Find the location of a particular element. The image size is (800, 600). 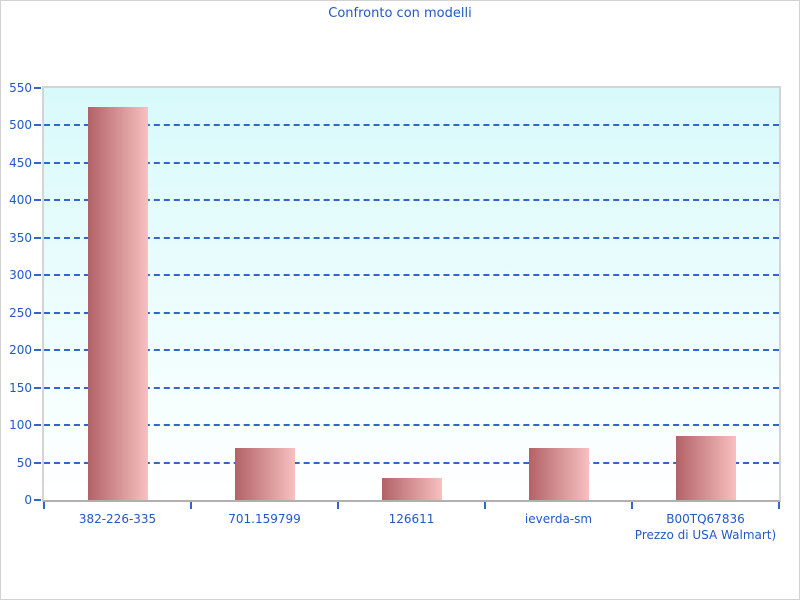

x-axis-label-line: B00TQ67836 is located at coordinates (705, 519).